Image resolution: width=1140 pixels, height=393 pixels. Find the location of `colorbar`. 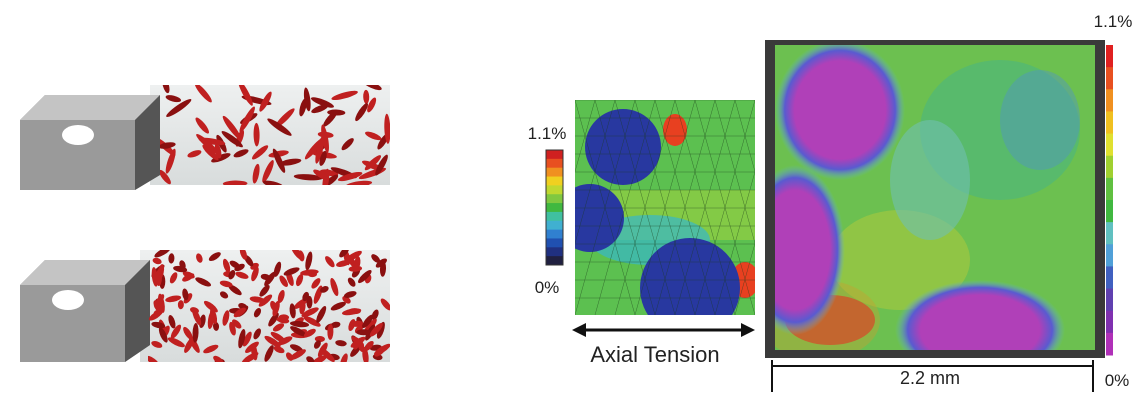

colorbar is located at coordinates (554, 208).